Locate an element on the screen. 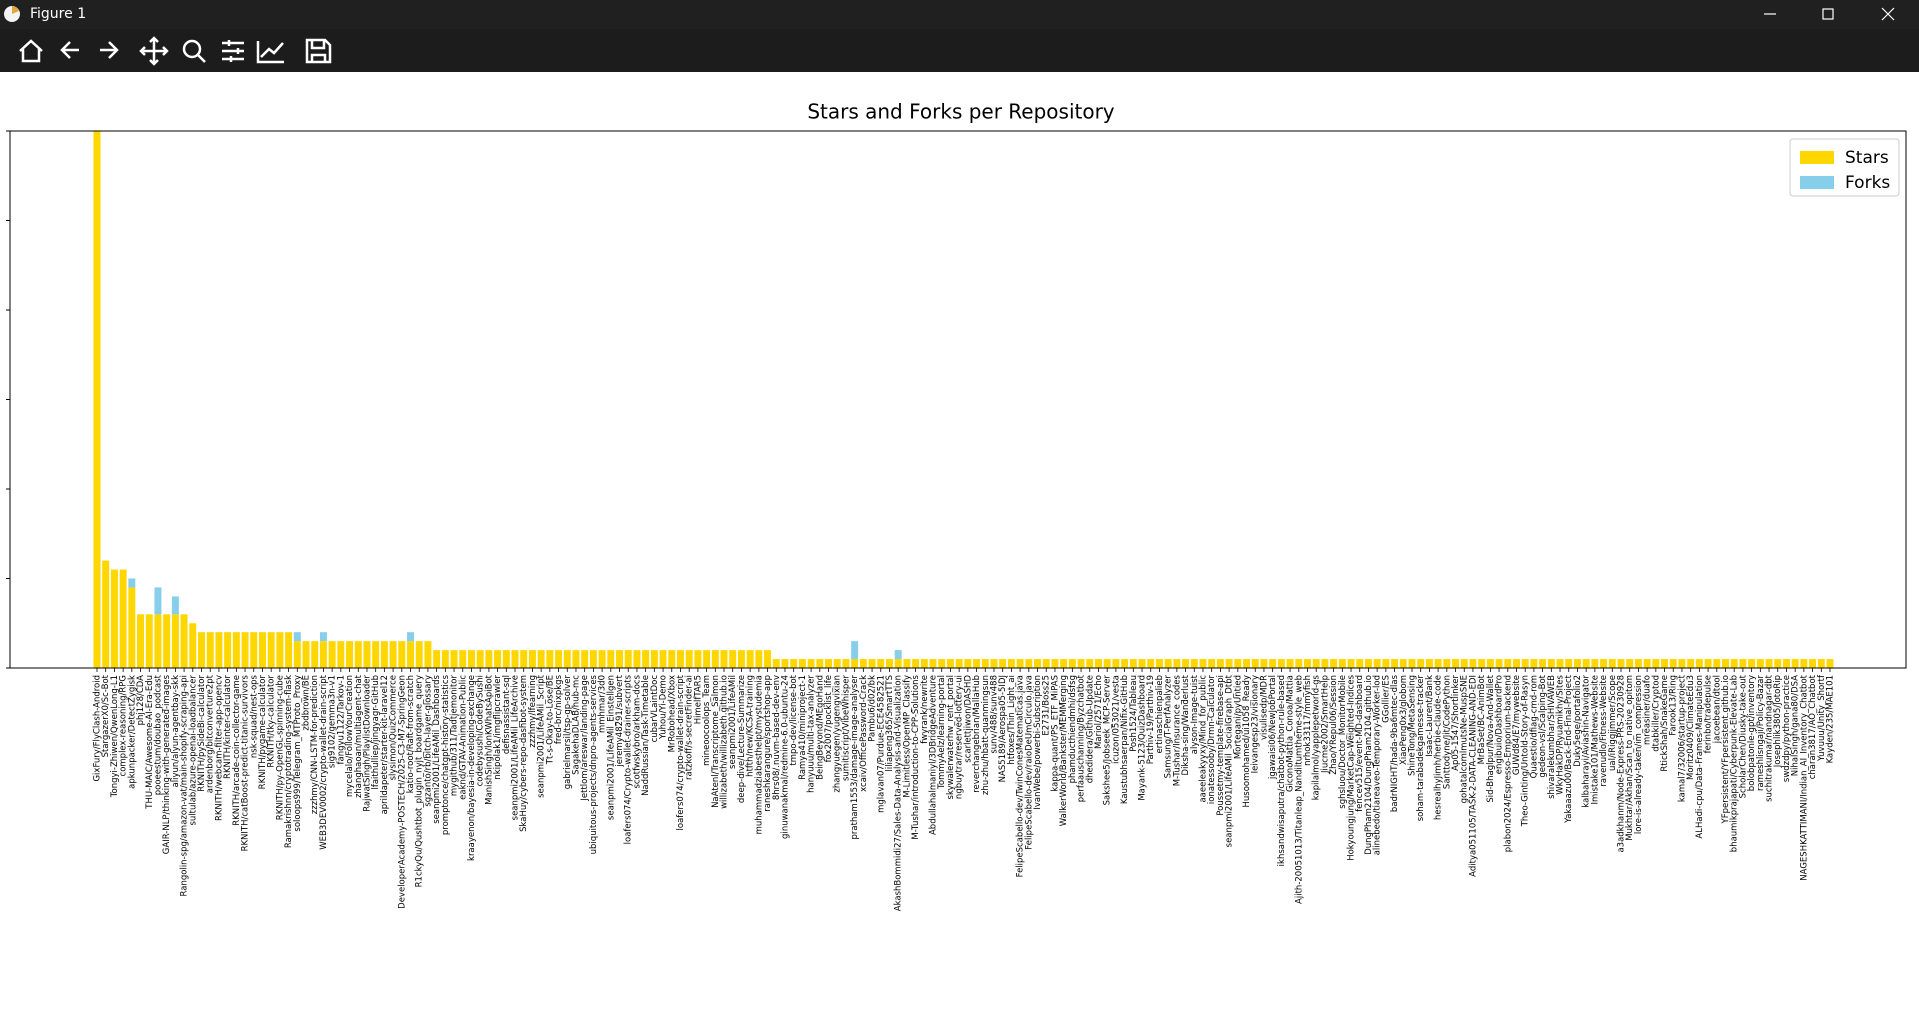  x-tick-label: zhanghaoan/multiagent-chat is located at coordinates (359, 736).